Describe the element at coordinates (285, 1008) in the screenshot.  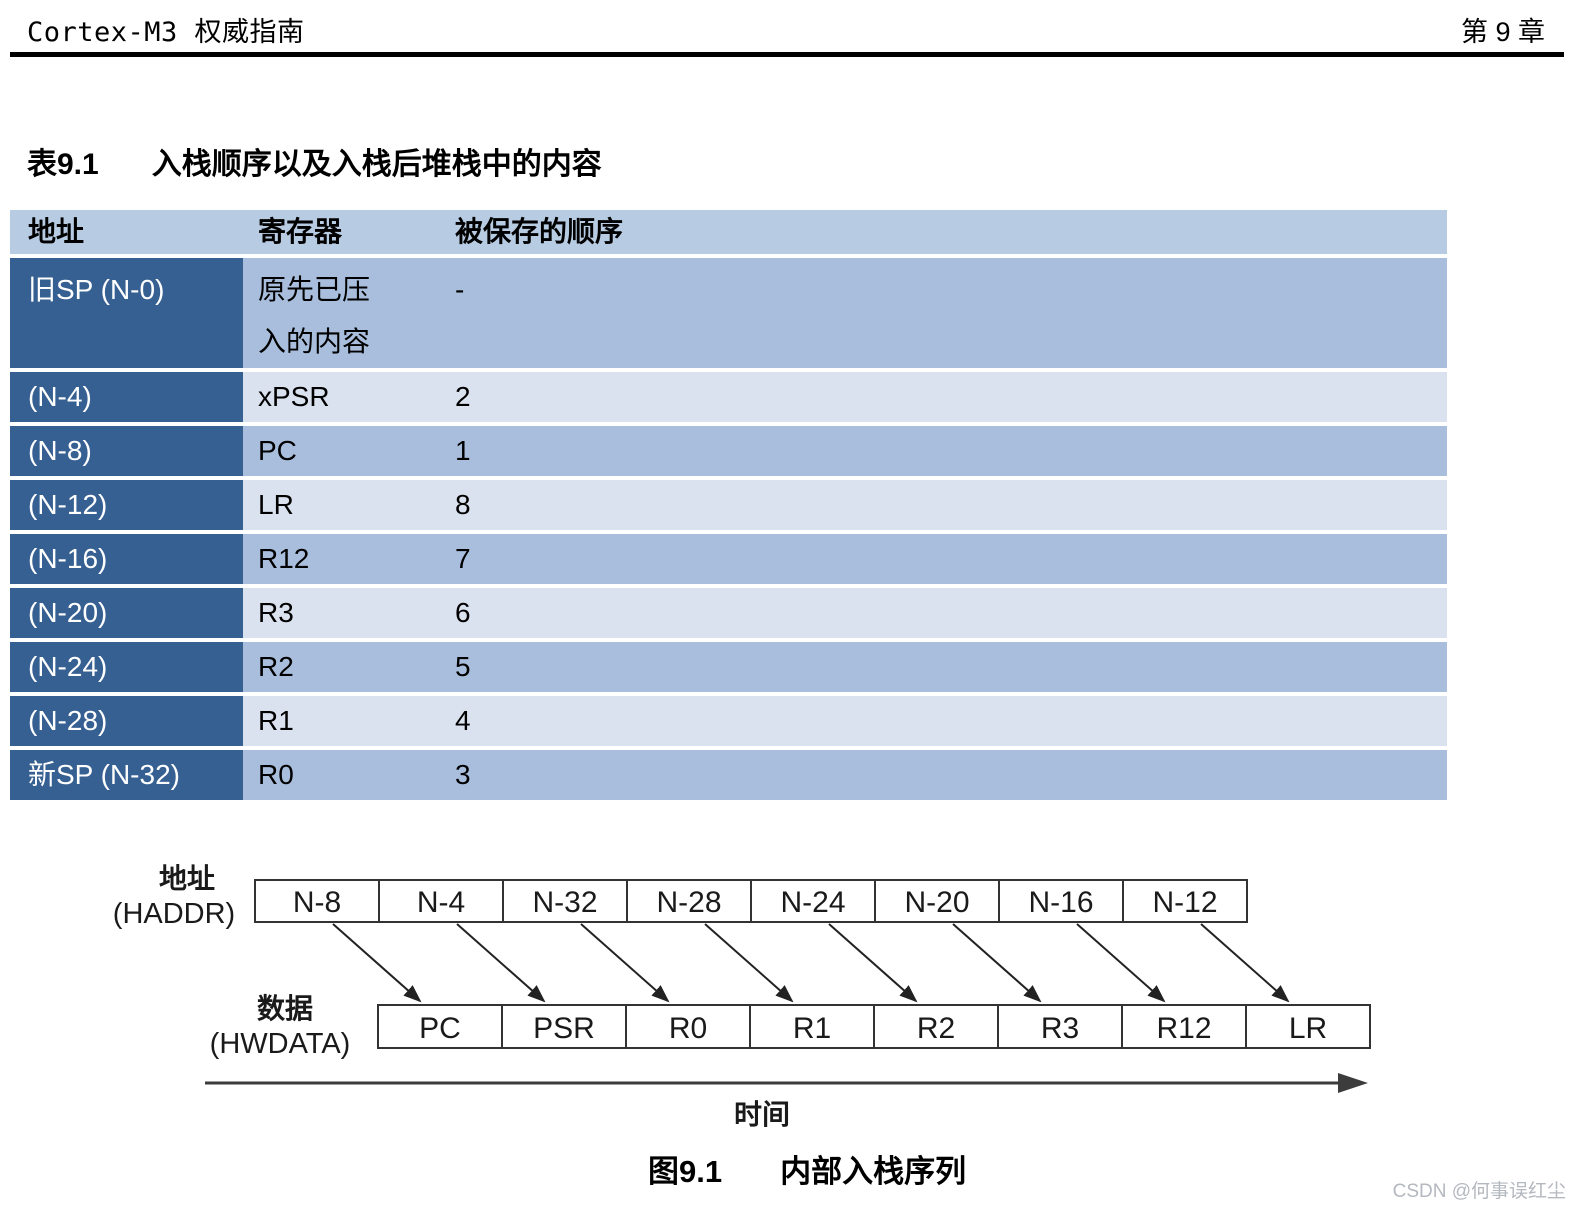
I see `data-row-label: 数据` at that location.